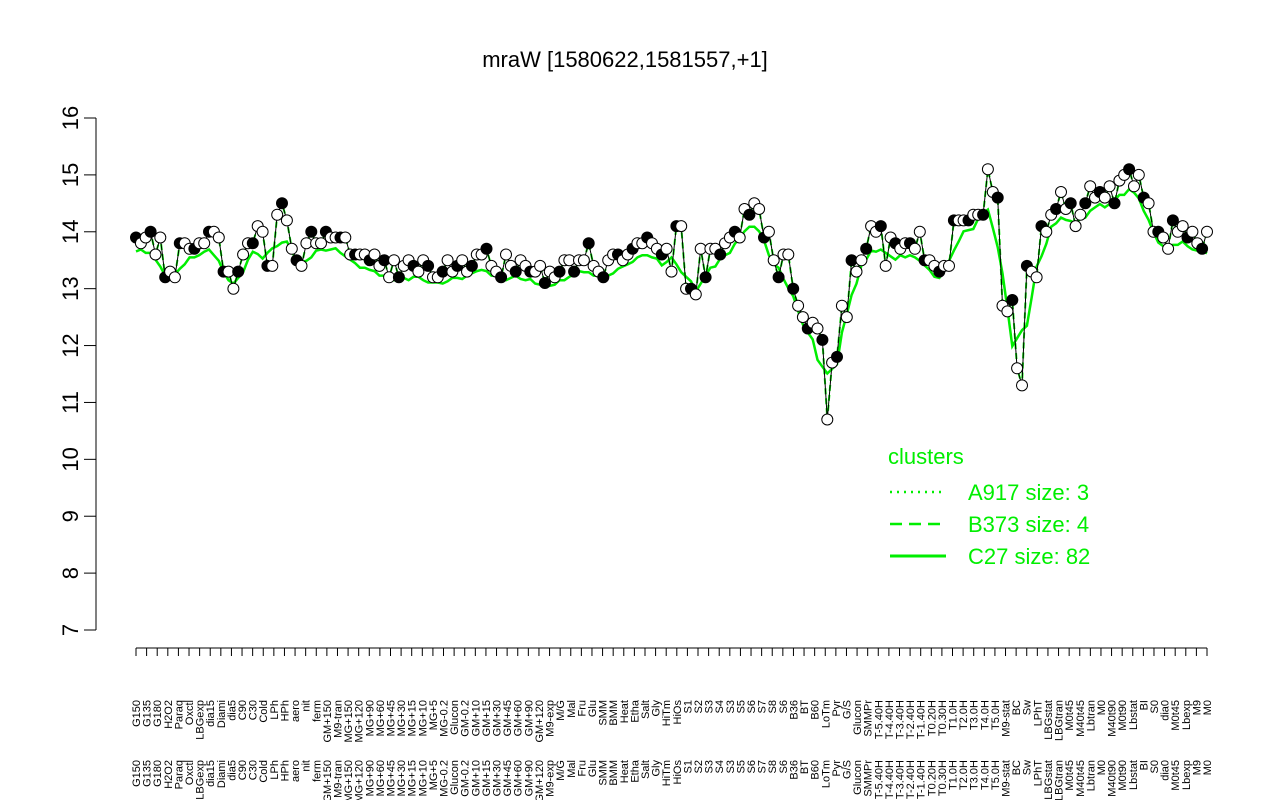 This screenshot has height=800, width=1280. I want to click on x-tick-label: GM+45, so click(508, 718).